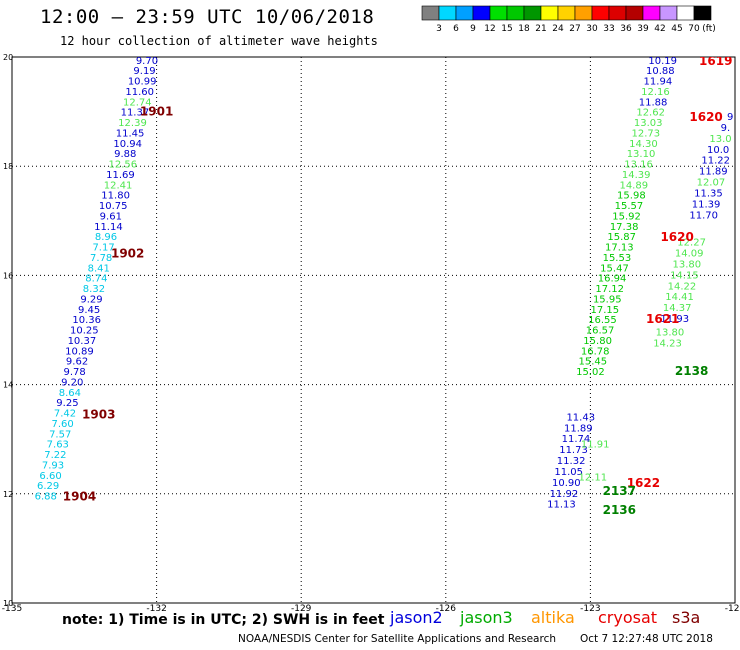 The image size is (740, 650). I want to click on wave-height-value: 11.93, so click(674, 319).